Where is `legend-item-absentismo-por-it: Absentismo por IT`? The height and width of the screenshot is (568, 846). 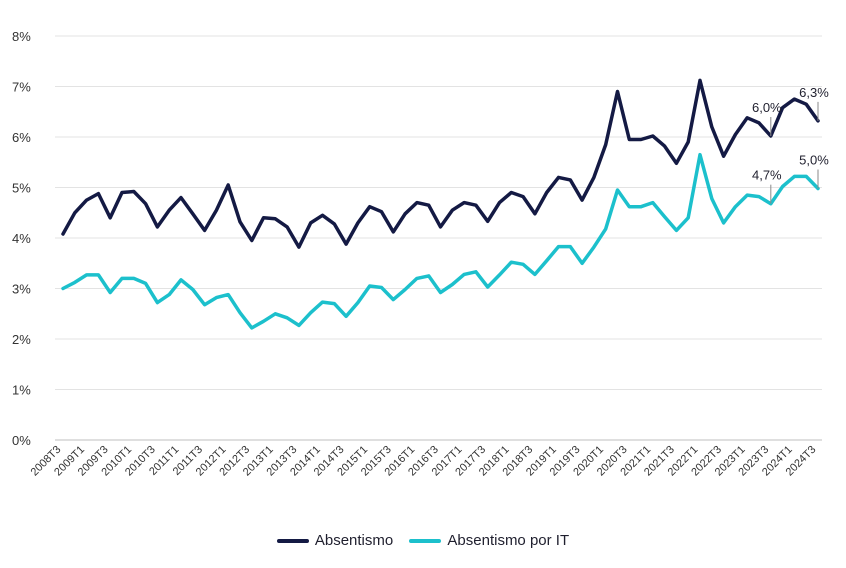
legend-item-absentismo-por-it: Absentismo por IT is located at coordinates (489, 540).